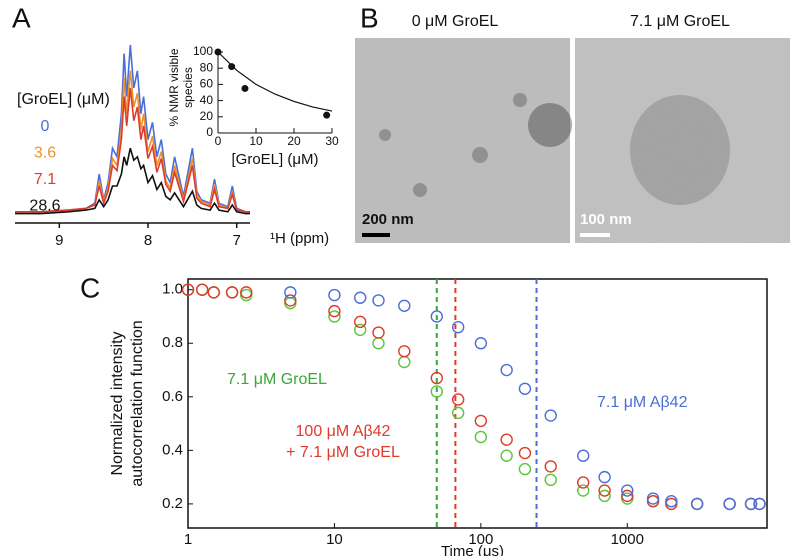 The height and width of the screenshot is (556, 793). I want to click on panel-label: A, so click(21, 17).